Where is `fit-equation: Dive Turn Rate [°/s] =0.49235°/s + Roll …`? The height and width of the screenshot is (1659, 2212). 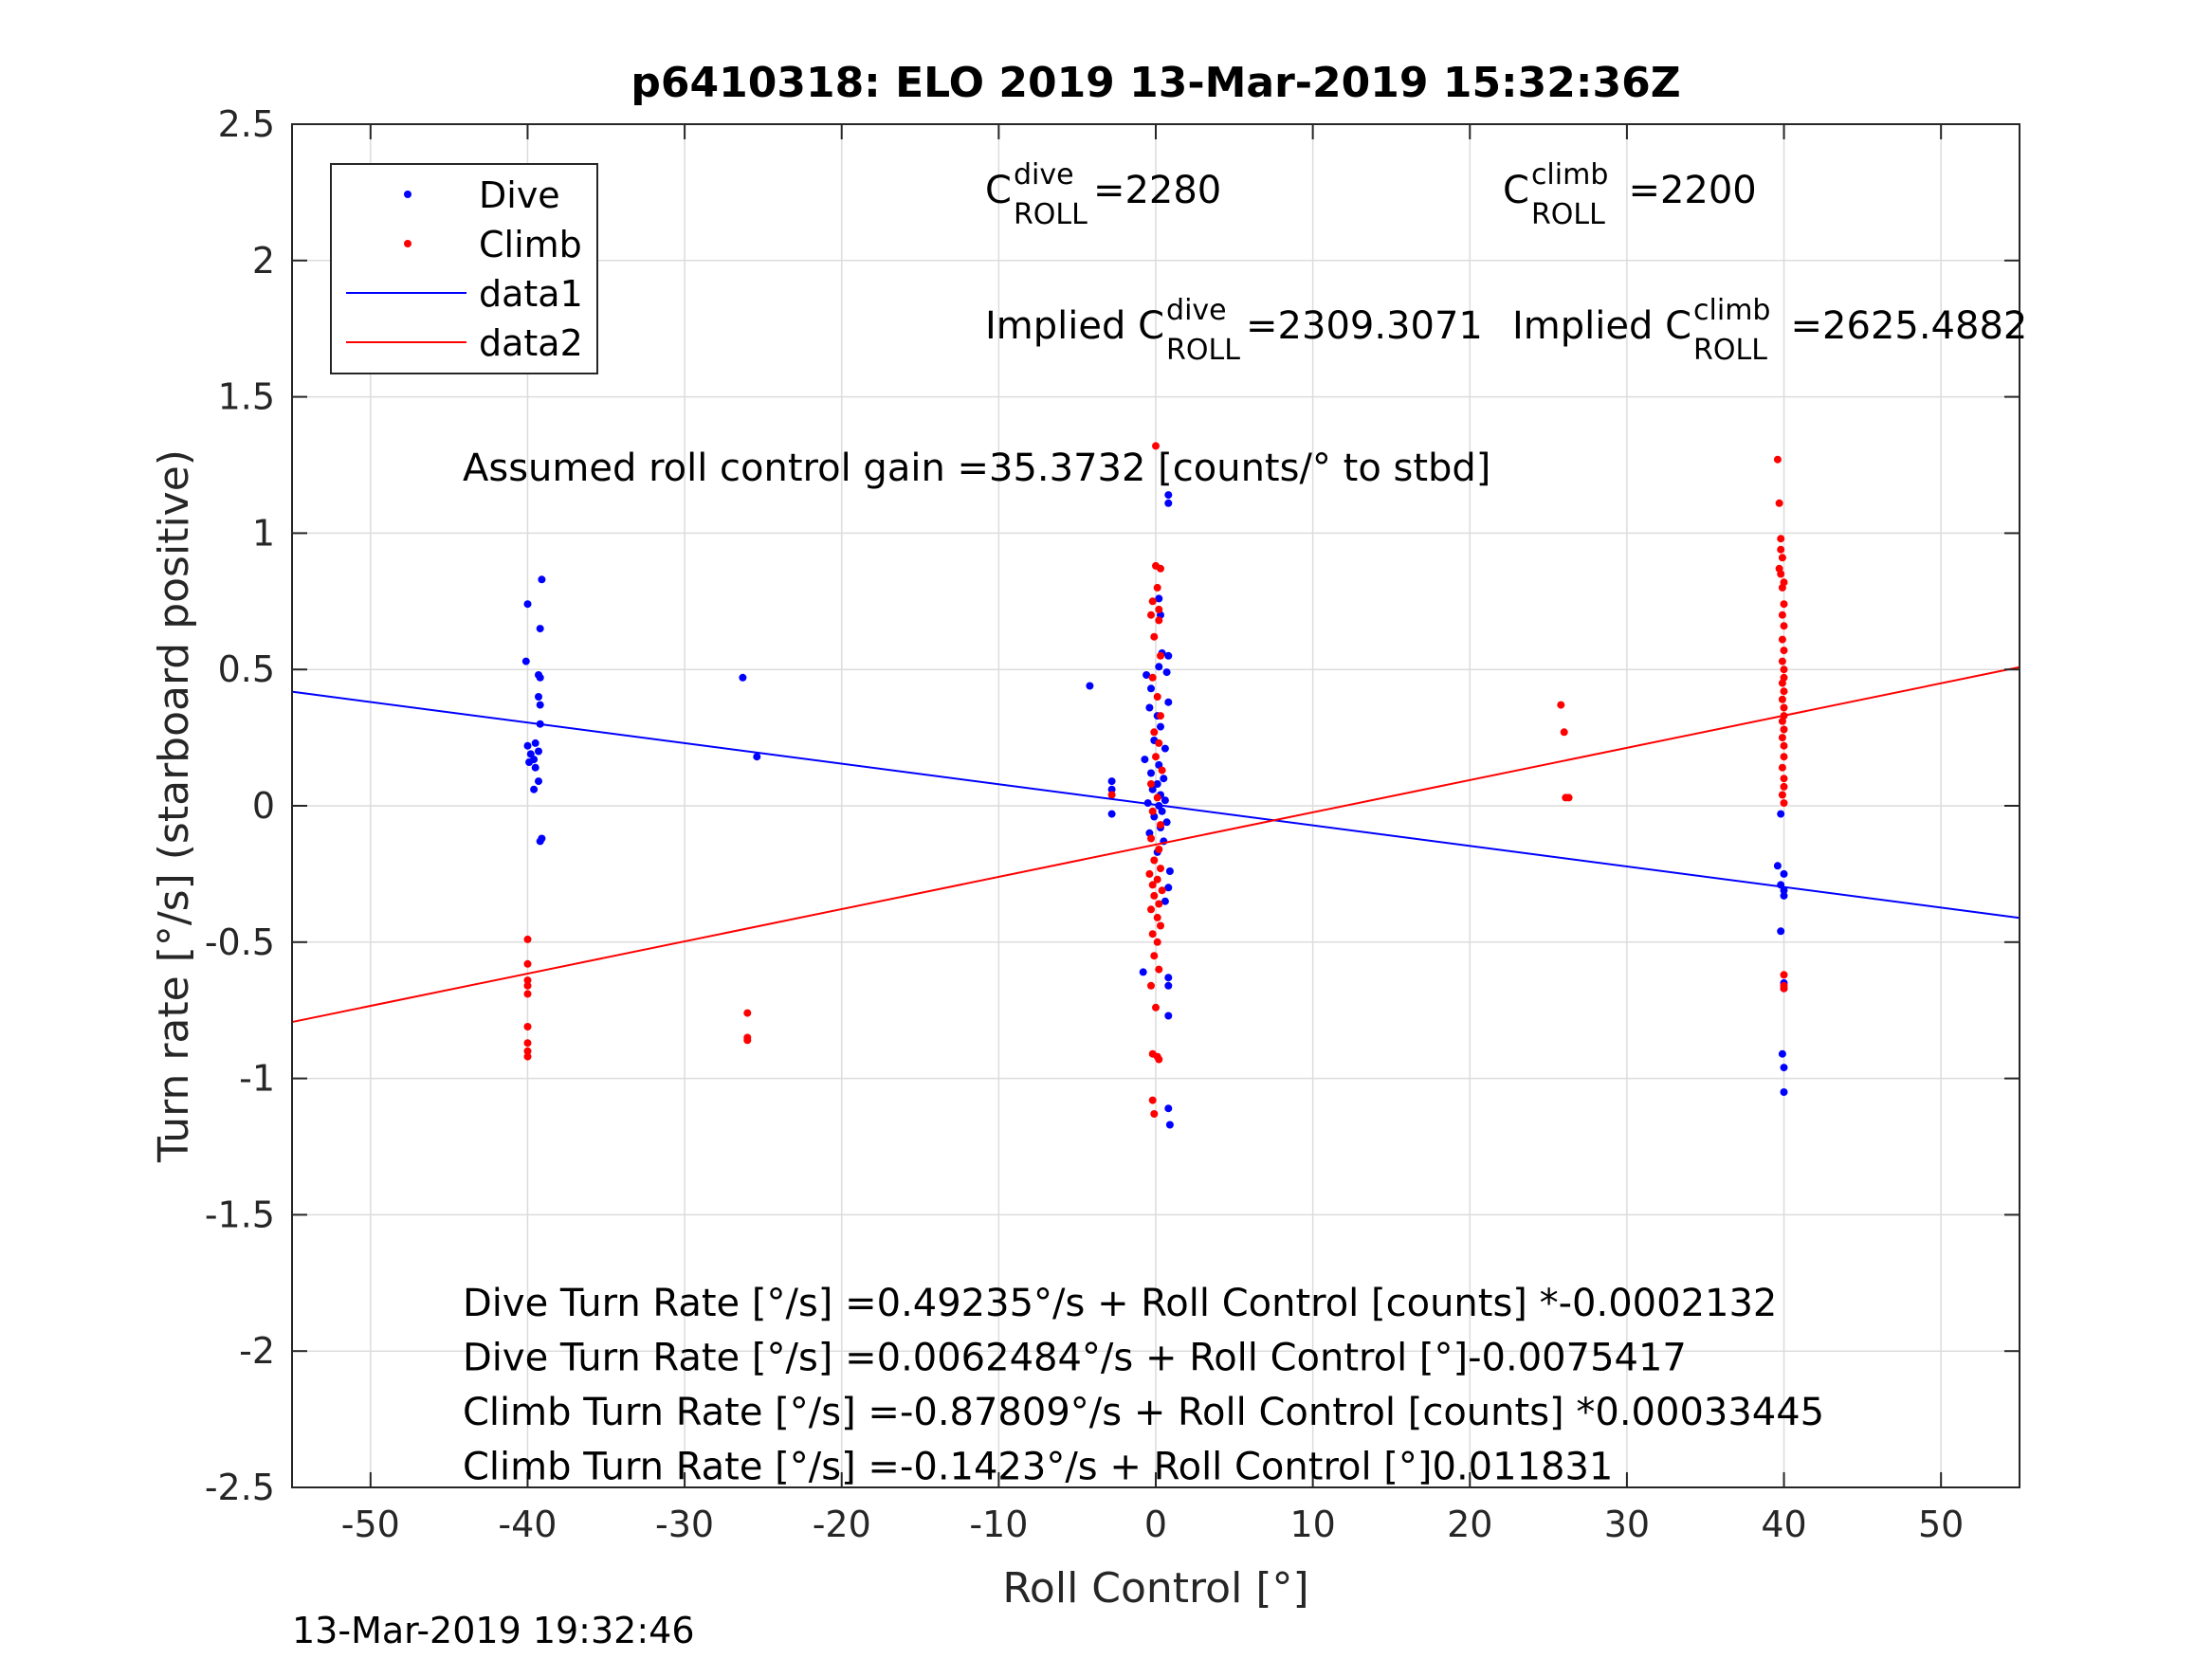
fit-equation: Dive Turn Rate [°/s] =0.49235°/s + Roll … is located at coordinates (1120, 1303).